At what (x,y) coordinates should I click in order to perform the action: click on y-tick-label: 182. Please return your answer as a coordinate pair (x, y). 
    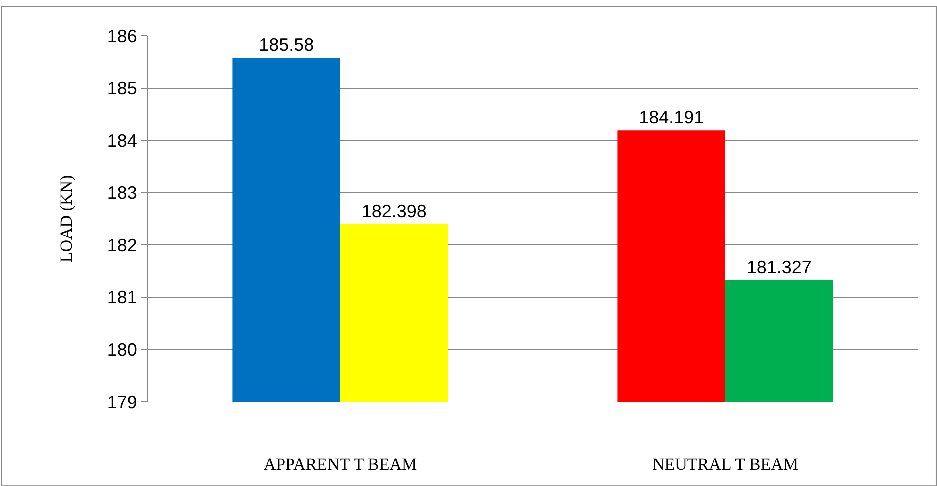
    Looking at the image, I should click on (122, 245).